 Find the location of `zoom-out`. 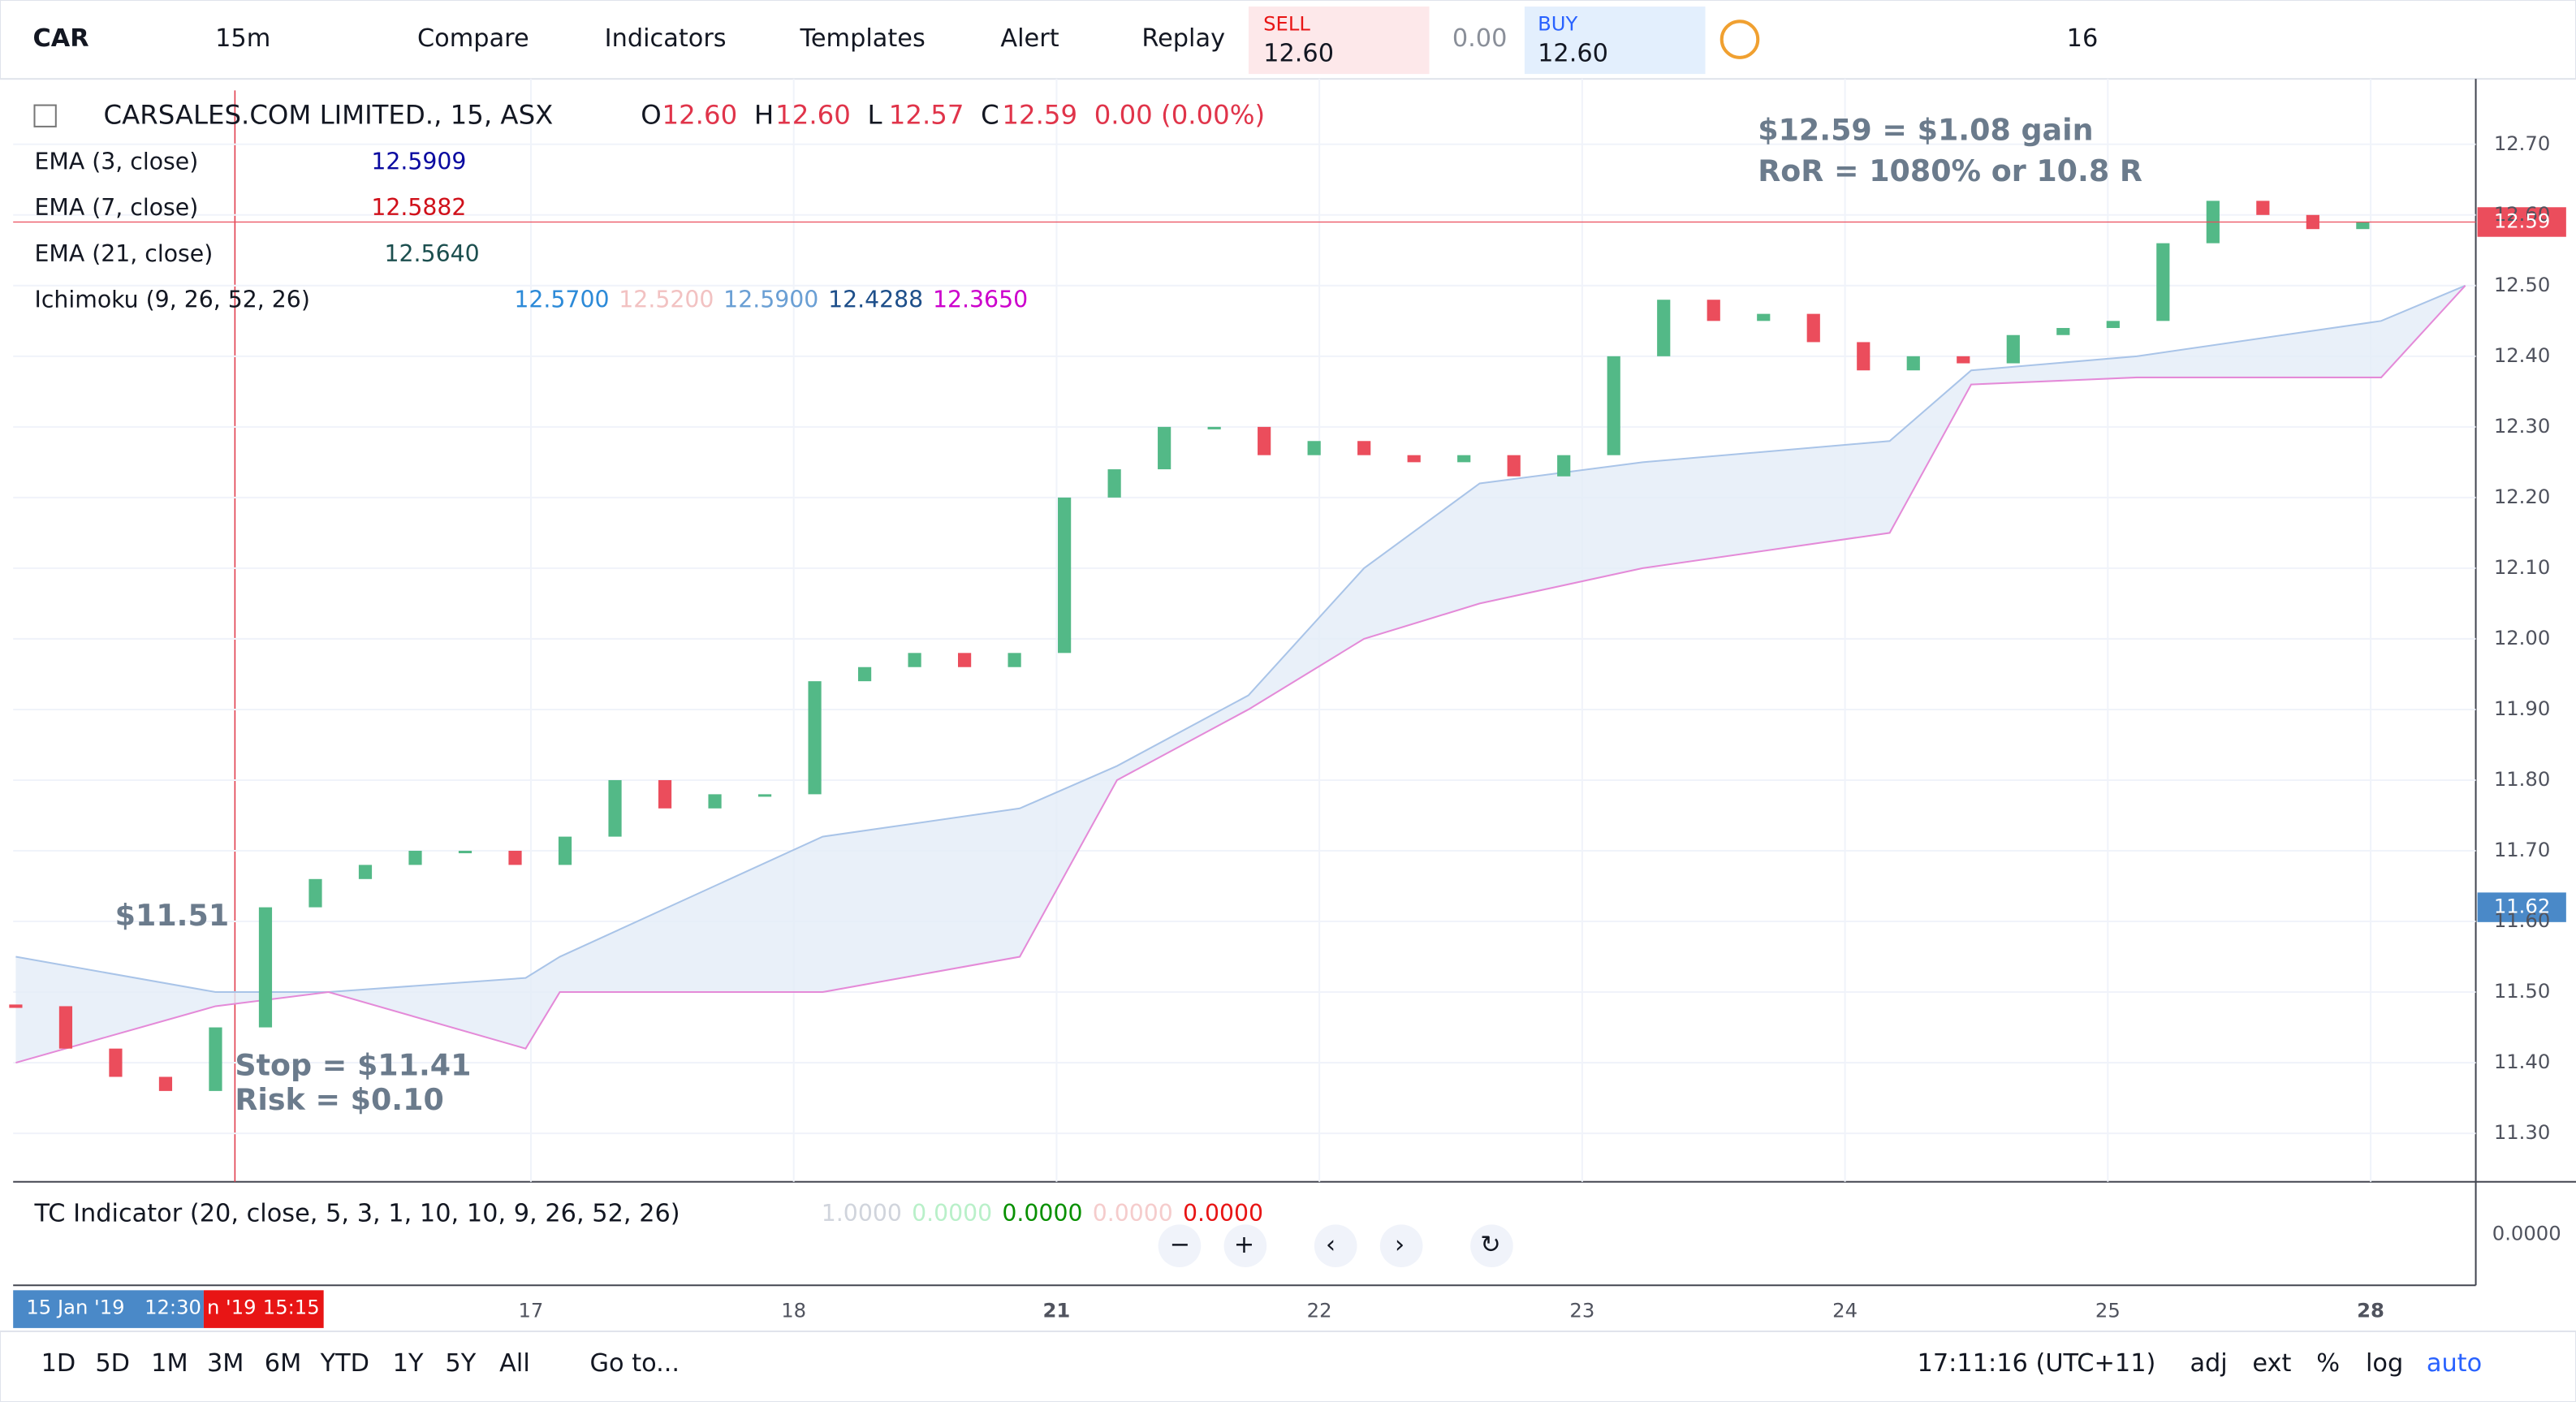

zoom-out is located at coordinates (1180, 1245).